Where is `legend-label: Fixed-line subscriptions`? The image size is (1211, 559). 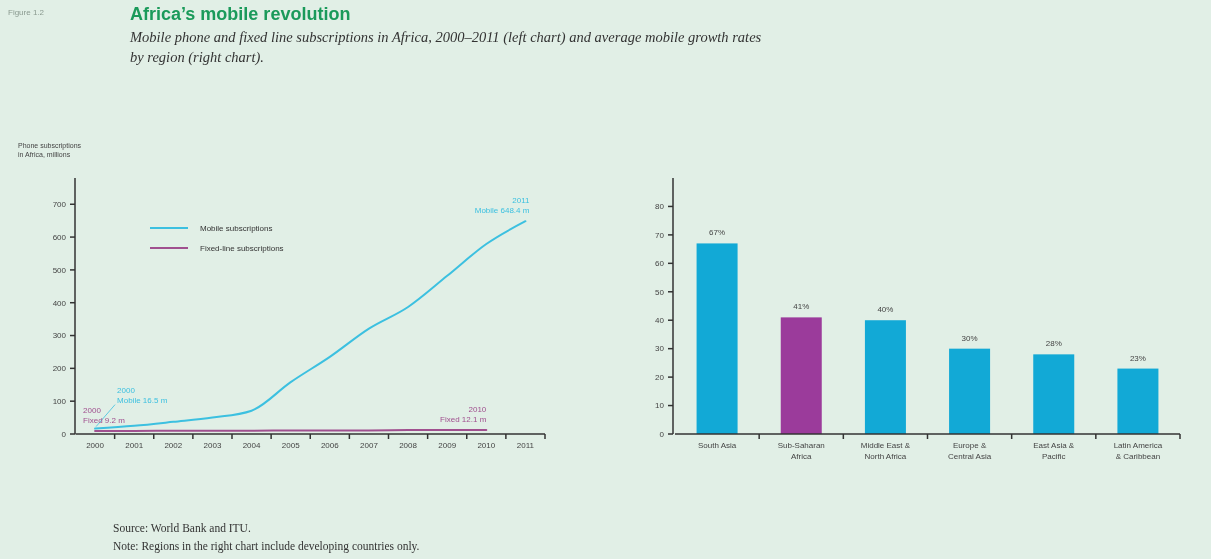 legend-label: Fixed-line subscriptions is located at coordinates (242, 248).